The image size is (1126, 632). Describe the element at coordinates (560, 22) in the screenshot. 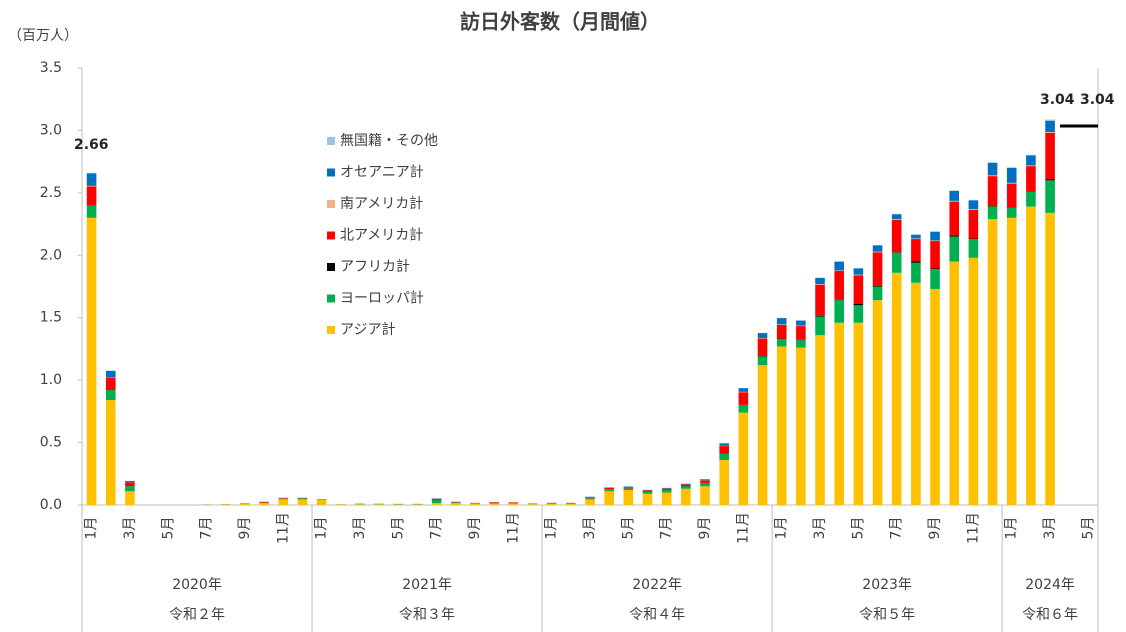

I see `chart-title: 訪日外客数（月間値）` at that location.